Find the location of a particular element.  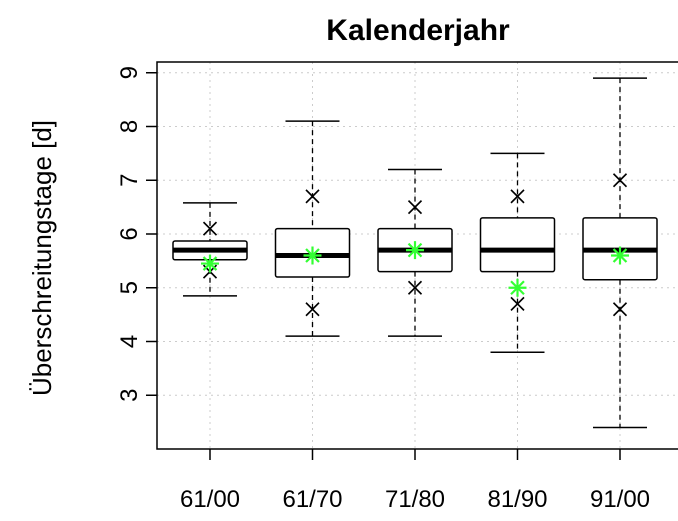

x-tick-label: 81/90 is located at coordinates (517, 499).